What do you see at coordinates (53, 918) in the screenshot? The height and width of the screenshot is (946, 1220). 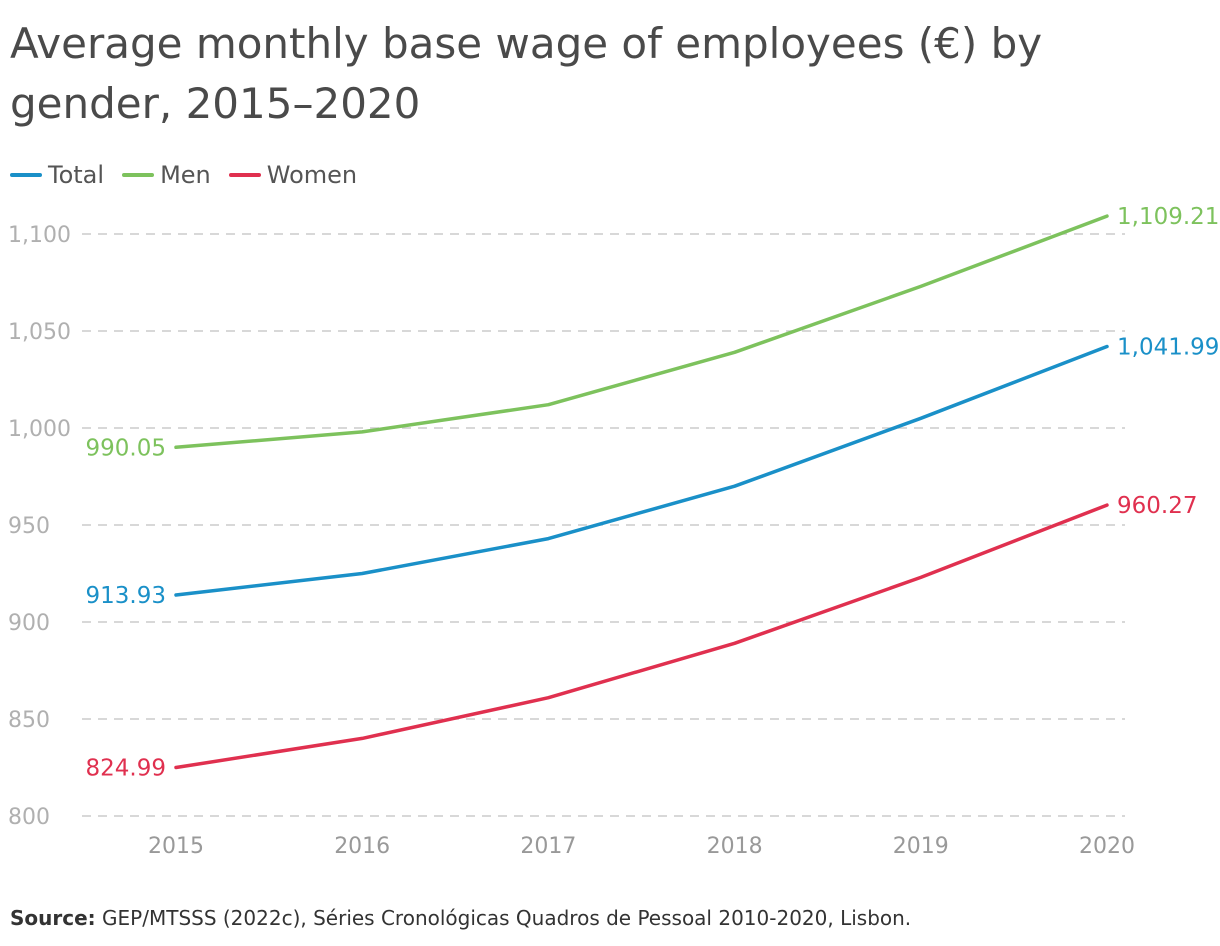 I see `source-label: Source:` at bounding box center [53, 918].